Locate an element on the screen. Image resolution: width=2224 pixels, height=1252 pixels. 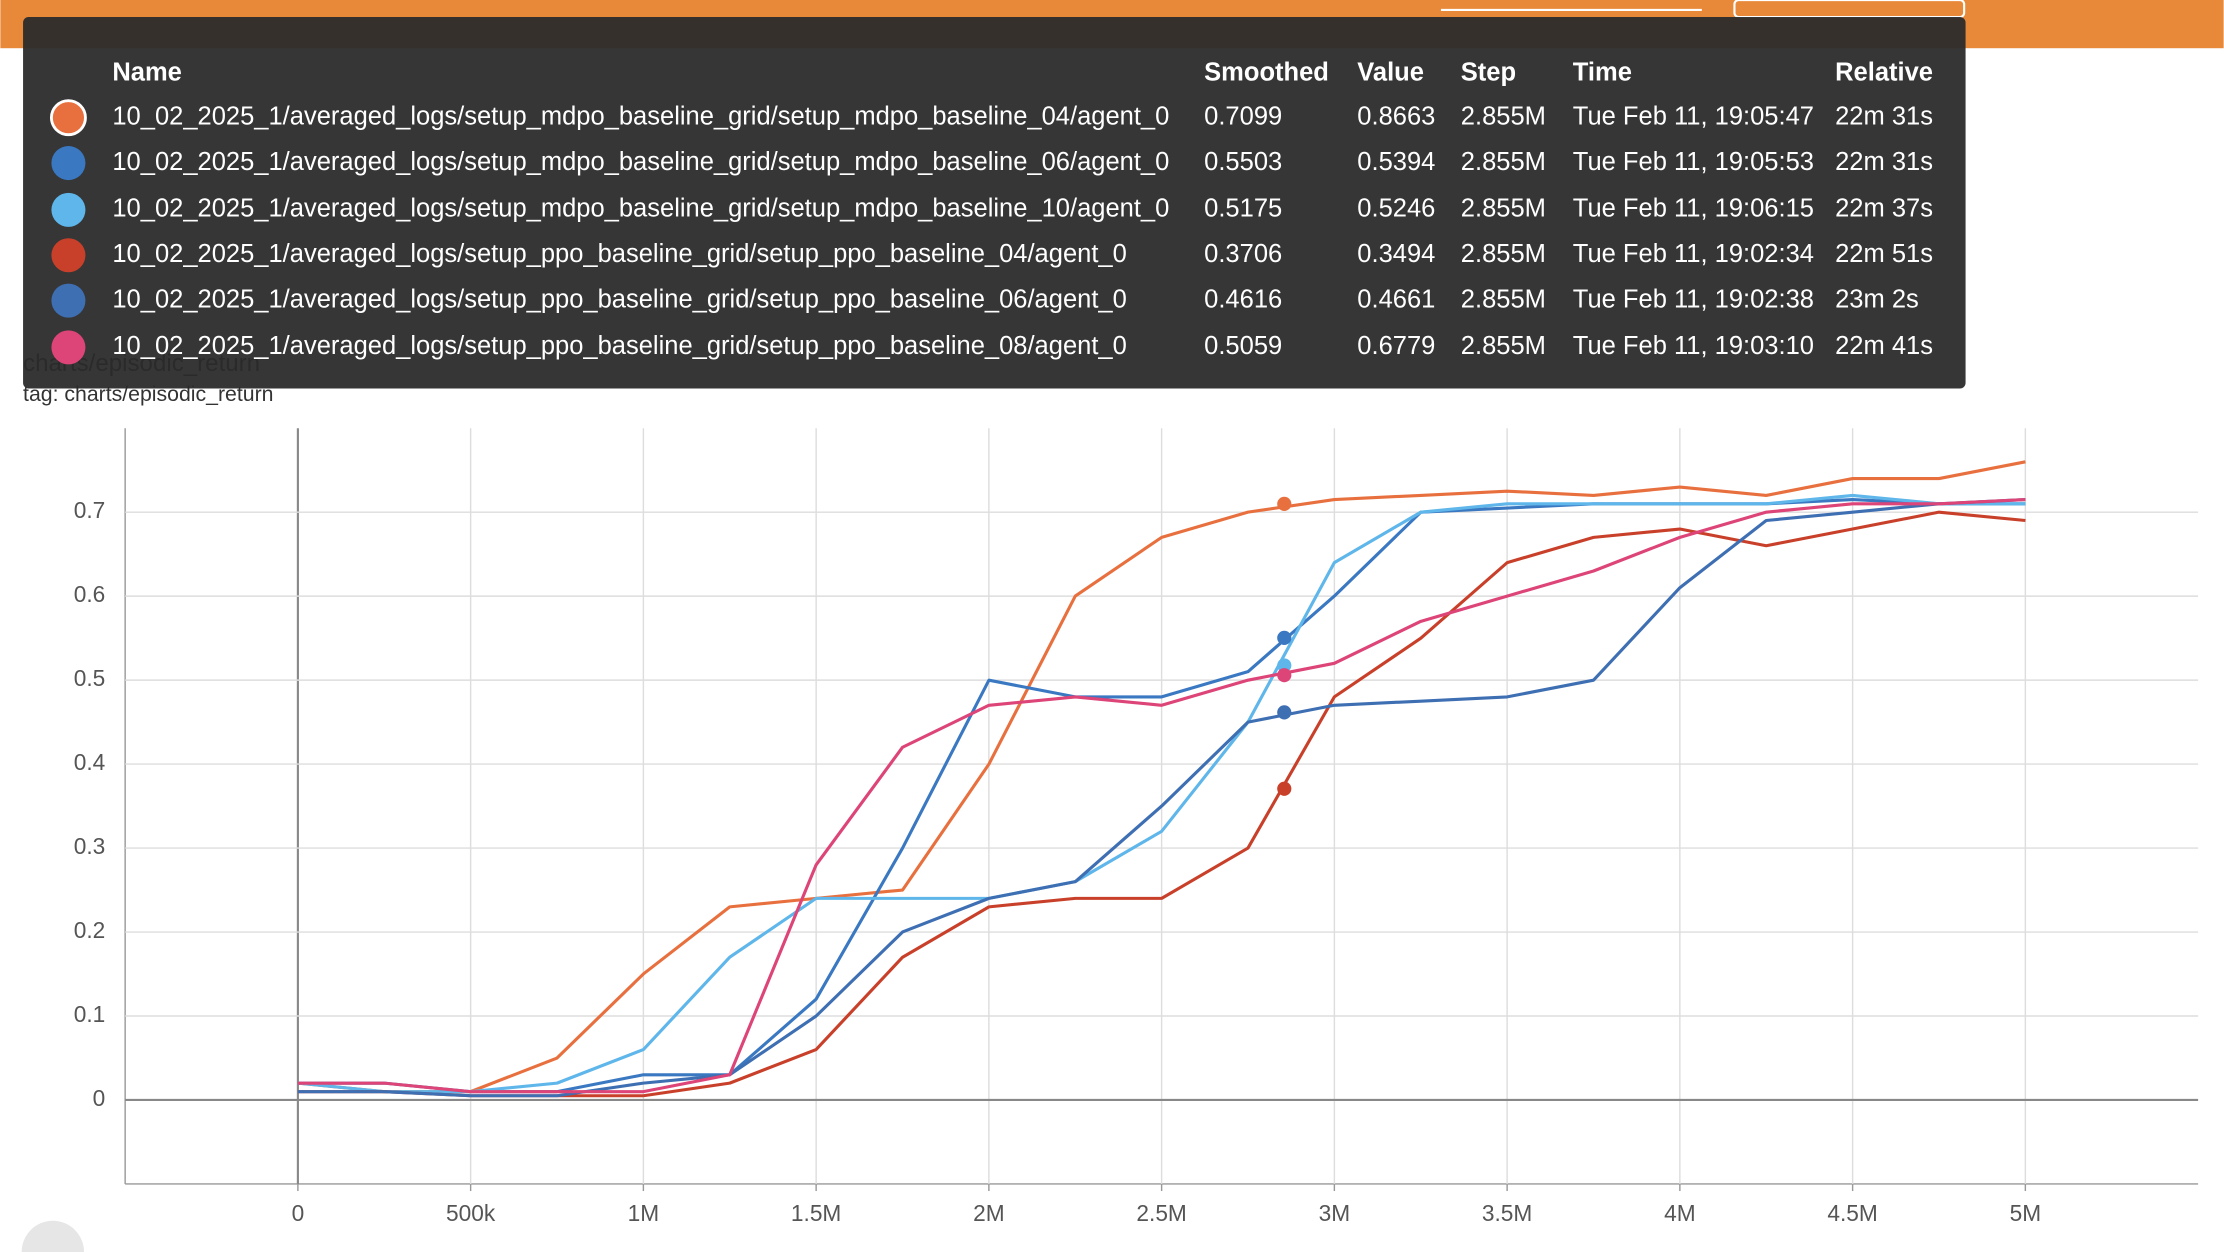
cell-text: 22m 37s is located at coordinates (1884, 209).